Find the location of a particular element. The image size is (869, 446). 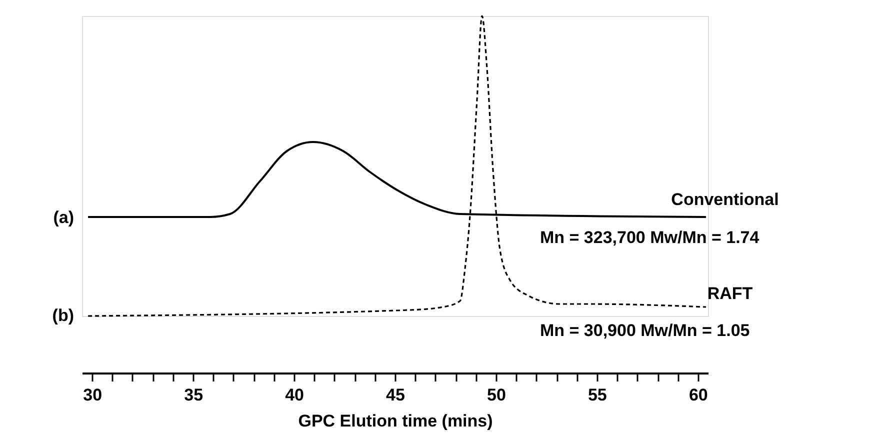

annotation: RAFT is located at coordinates (730, 293).